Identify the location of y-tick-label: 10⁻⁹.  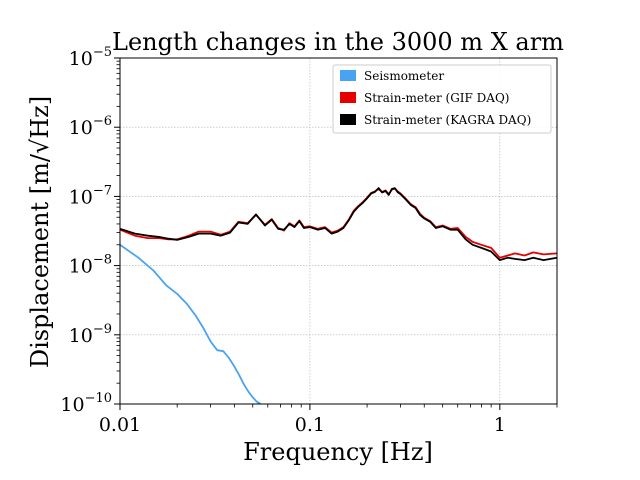
(90, 334).